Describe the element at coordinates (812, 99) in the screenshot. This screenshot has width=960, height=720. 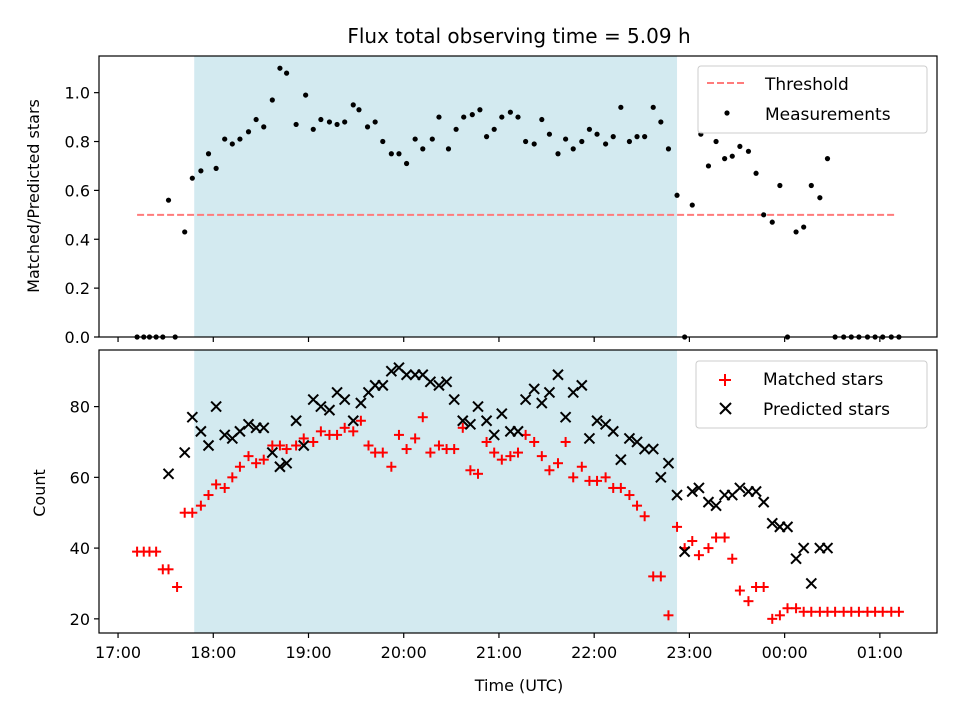
I see `top-legend-box` at that location.